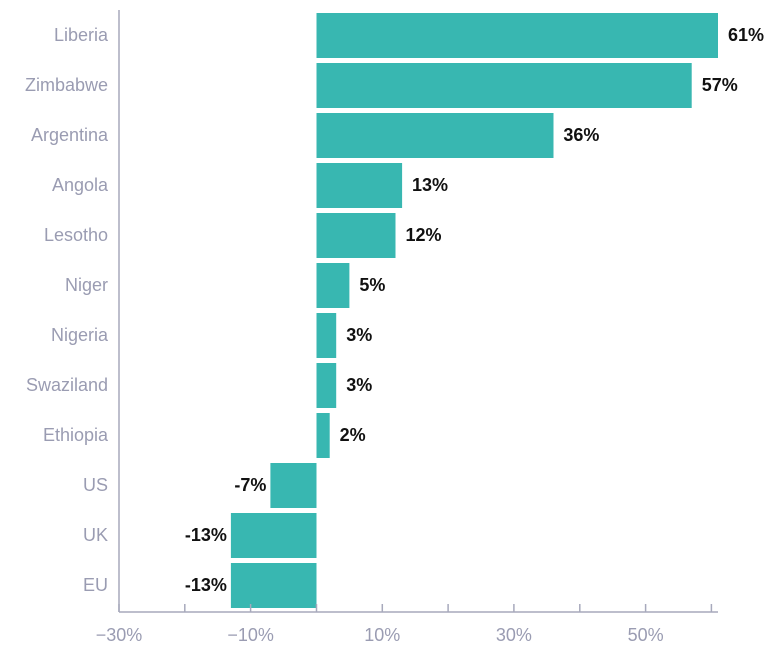 The image size is (778, 659). What do you see at coordinates (76, 235) in the screenshot?
I see `category-label: Lesotho` at bounding box center [76, 235].